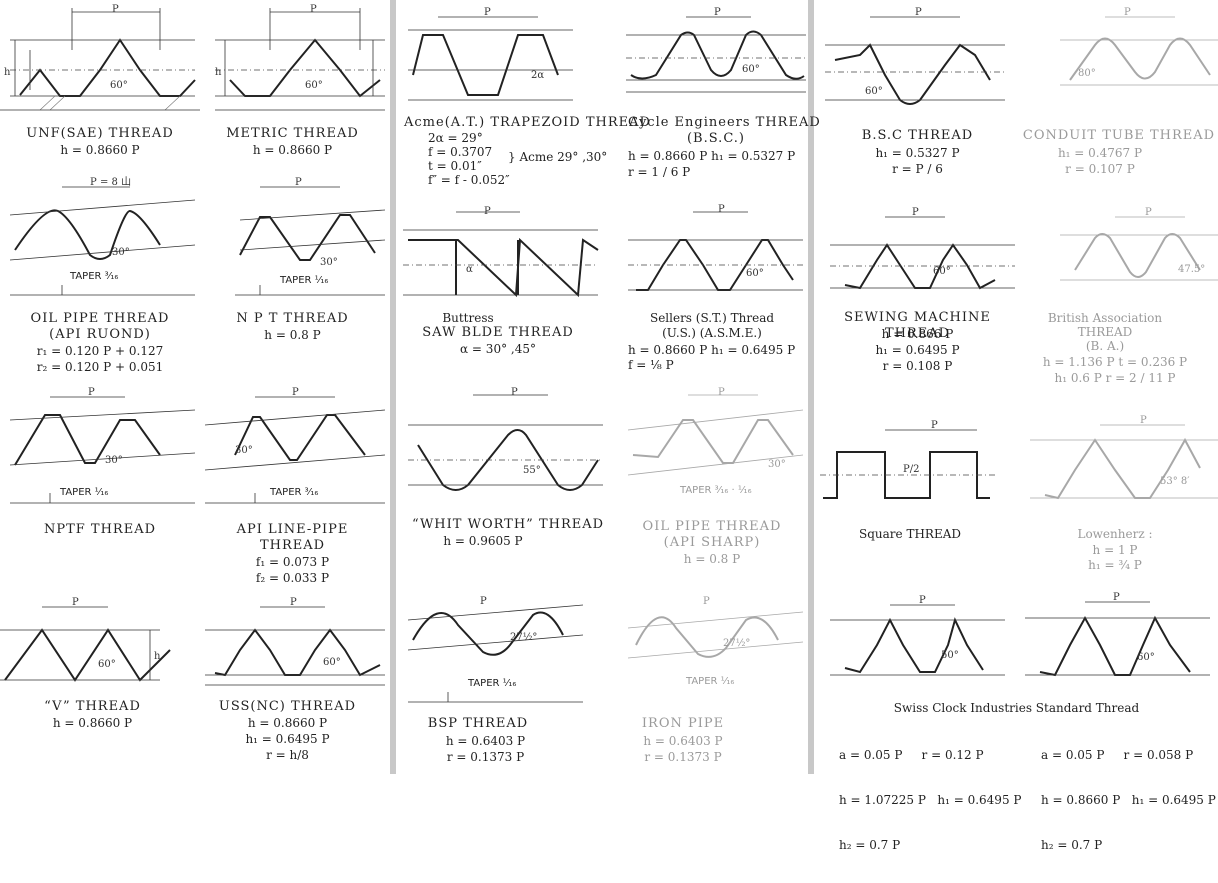  What do you see at coordinates (92, 723) in the screenshot?
I see `v-formula-1: h = 0.8660 P` at bounding box center [92, 723].